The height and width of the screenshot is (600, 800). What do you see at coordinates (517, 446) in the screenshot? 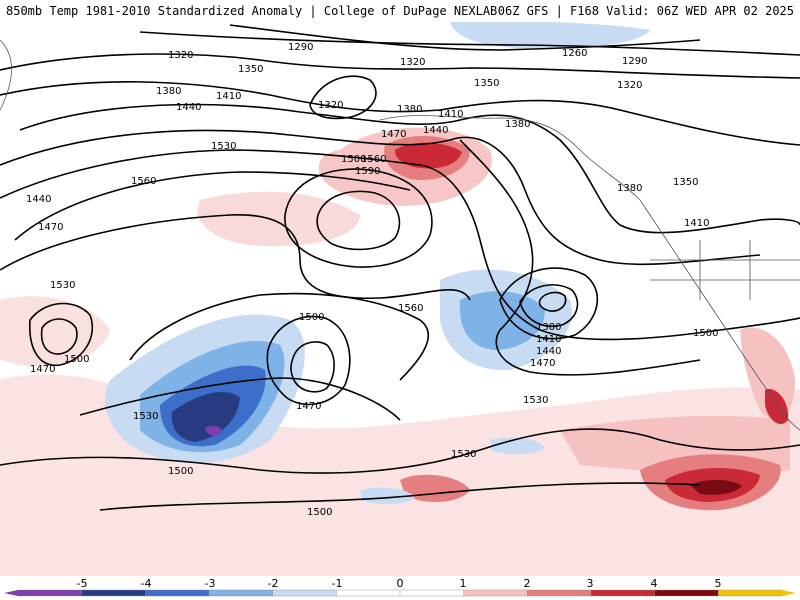
I see `cold-anomaly-southeast` at bounding box center [517, 446].